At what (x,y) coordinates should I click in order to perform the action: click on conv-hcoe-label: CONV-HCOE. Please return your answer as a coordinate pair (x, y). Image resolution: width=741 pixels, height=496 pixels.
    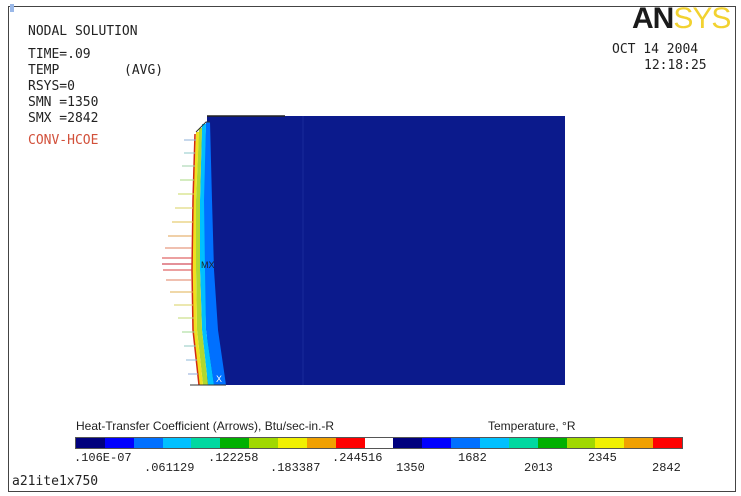
    Looking at the image, I should click on (63, 140).